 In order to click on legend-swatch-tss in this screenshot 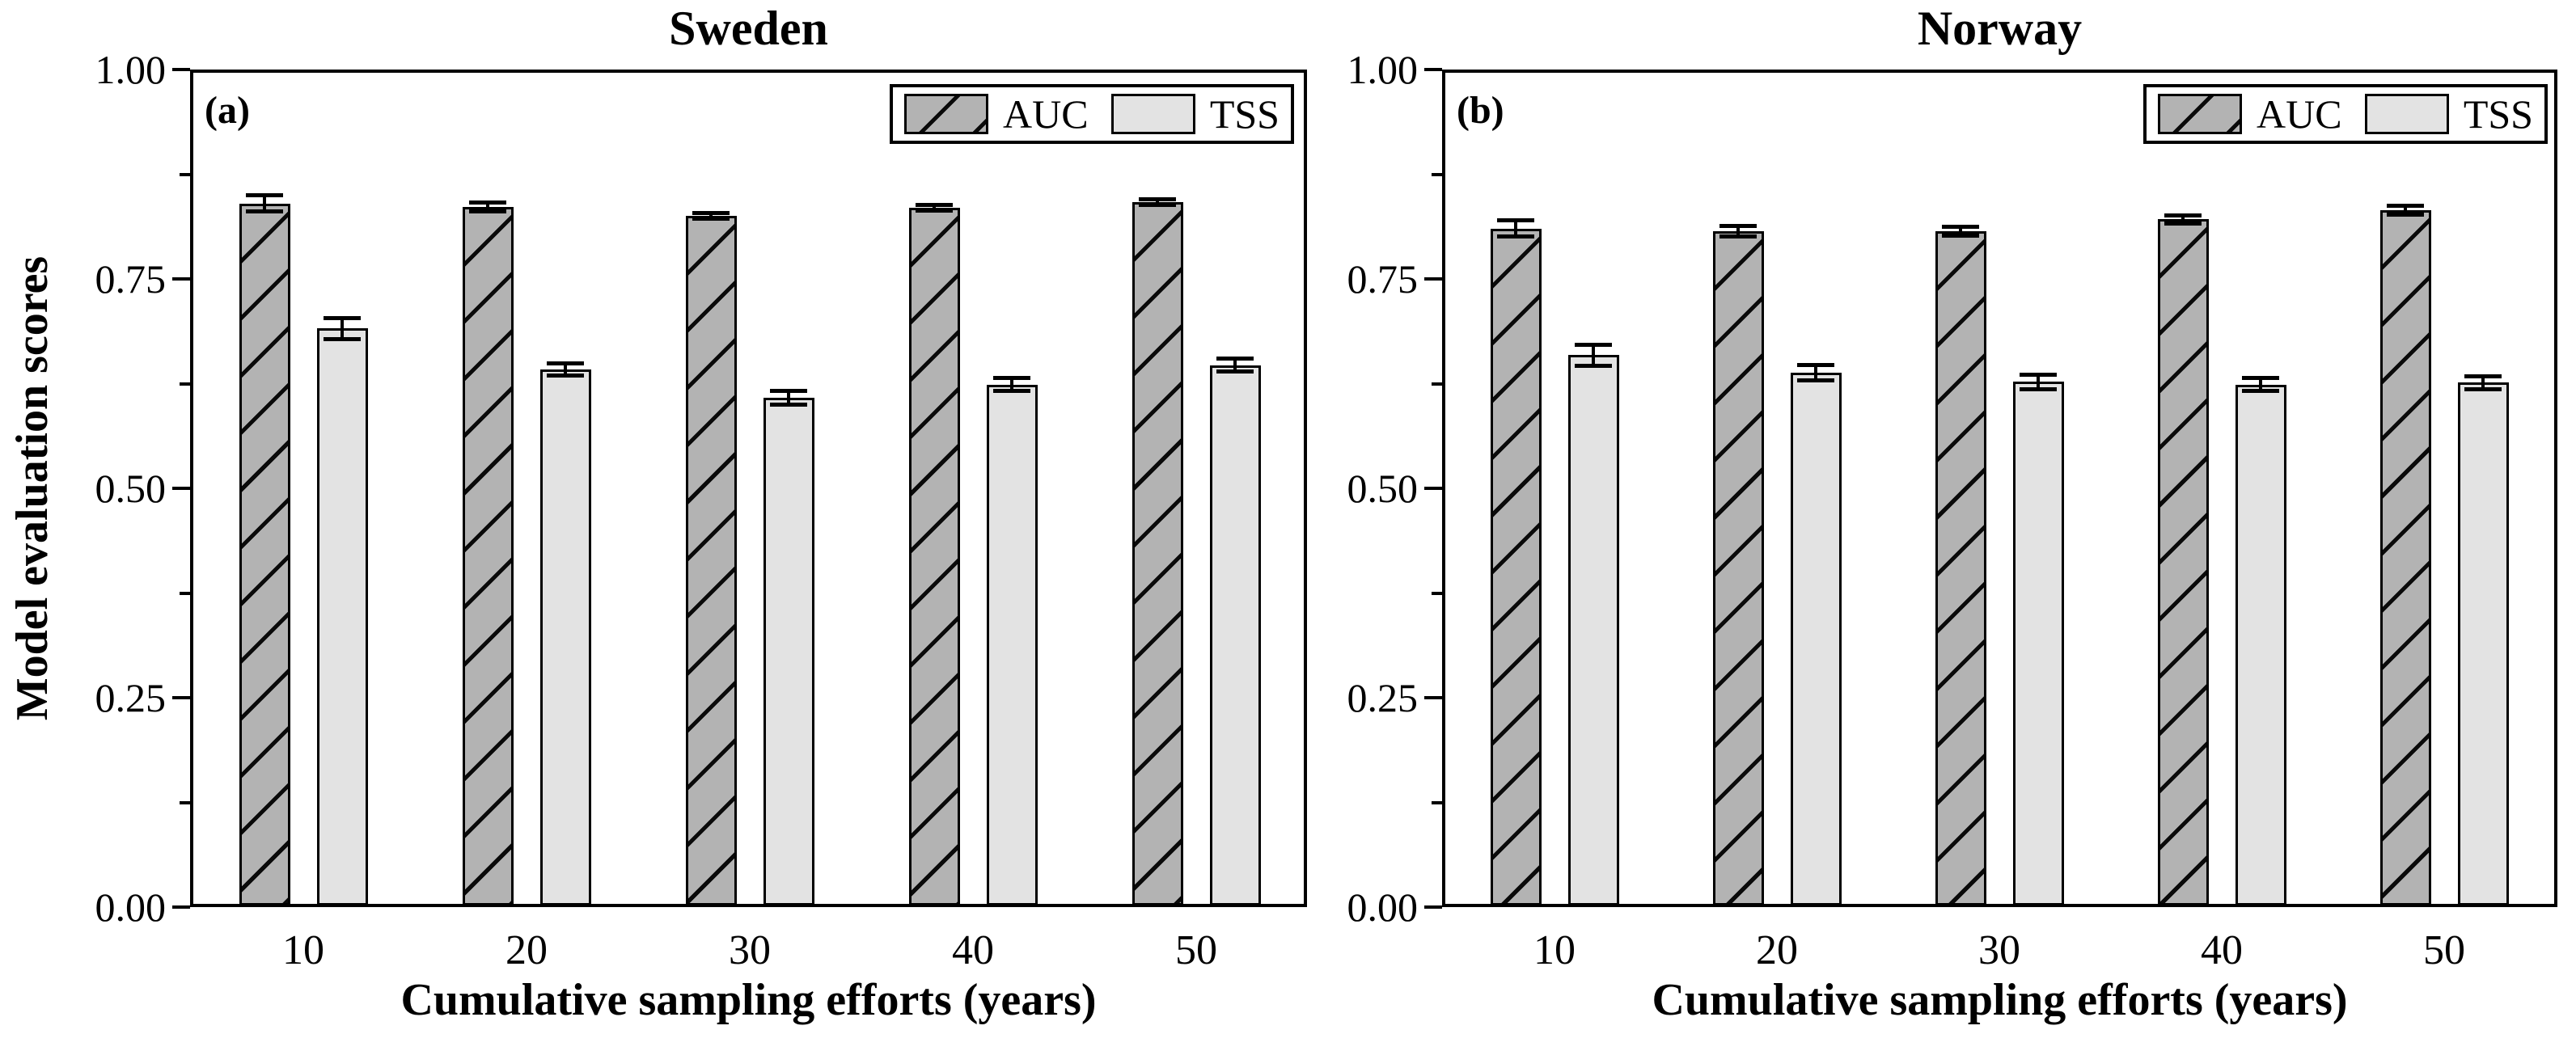, I will do `click(1152, 114)`.